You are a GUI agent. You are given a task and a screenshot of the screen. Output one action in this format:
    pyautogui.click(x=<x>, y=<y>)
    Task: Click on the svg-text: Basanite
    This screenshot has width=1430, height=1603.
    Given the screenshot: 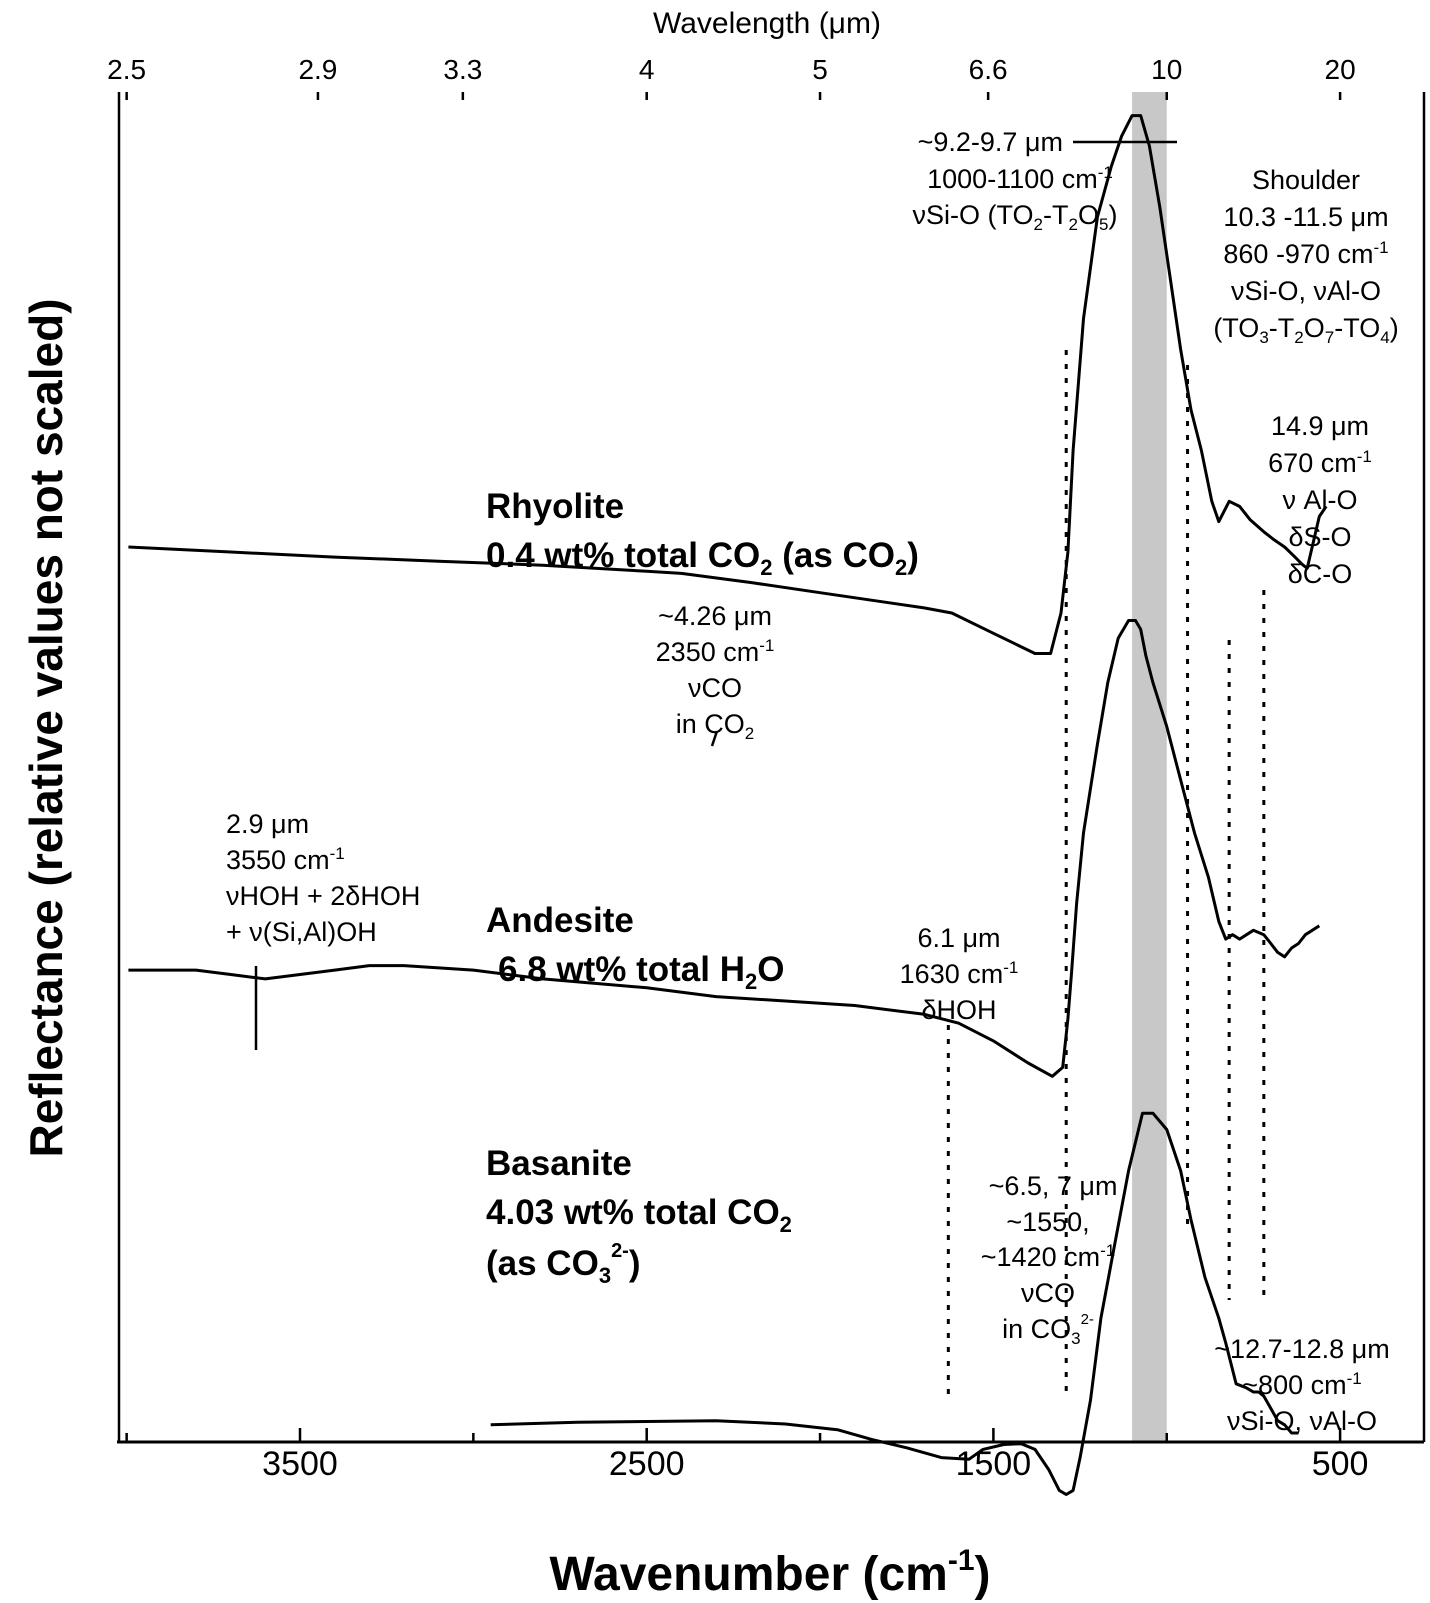 What is the action you would take?
    pyautogui.click(x=559, y=1163)
    